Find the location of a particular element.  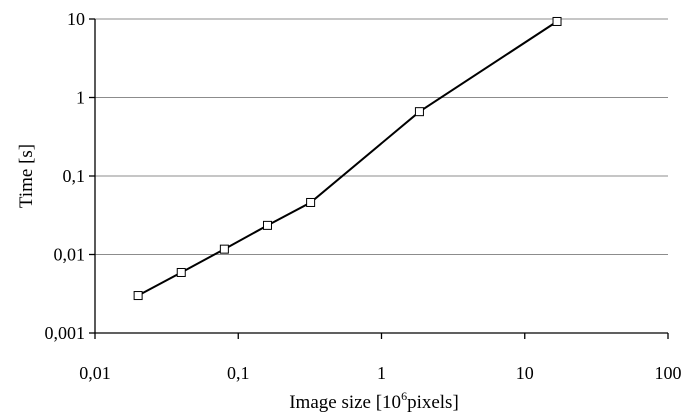

y-axis-title: Time [s] is located at coordinates (26, 176).